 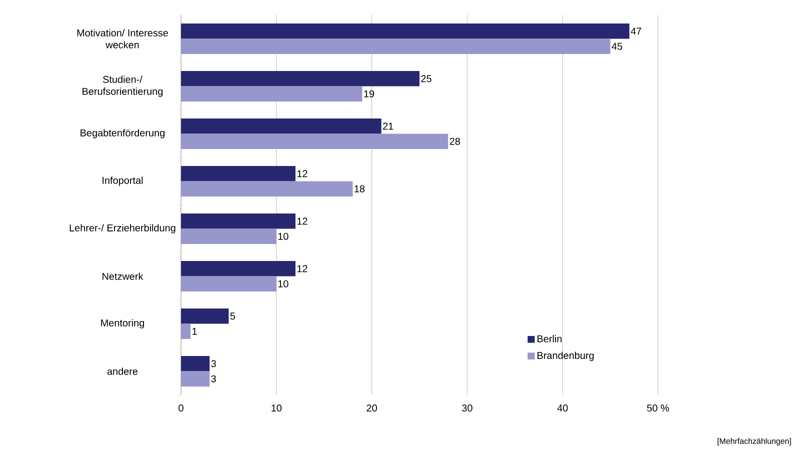 I want to click on y-tick-label: andere, so click(x=122, y=371).